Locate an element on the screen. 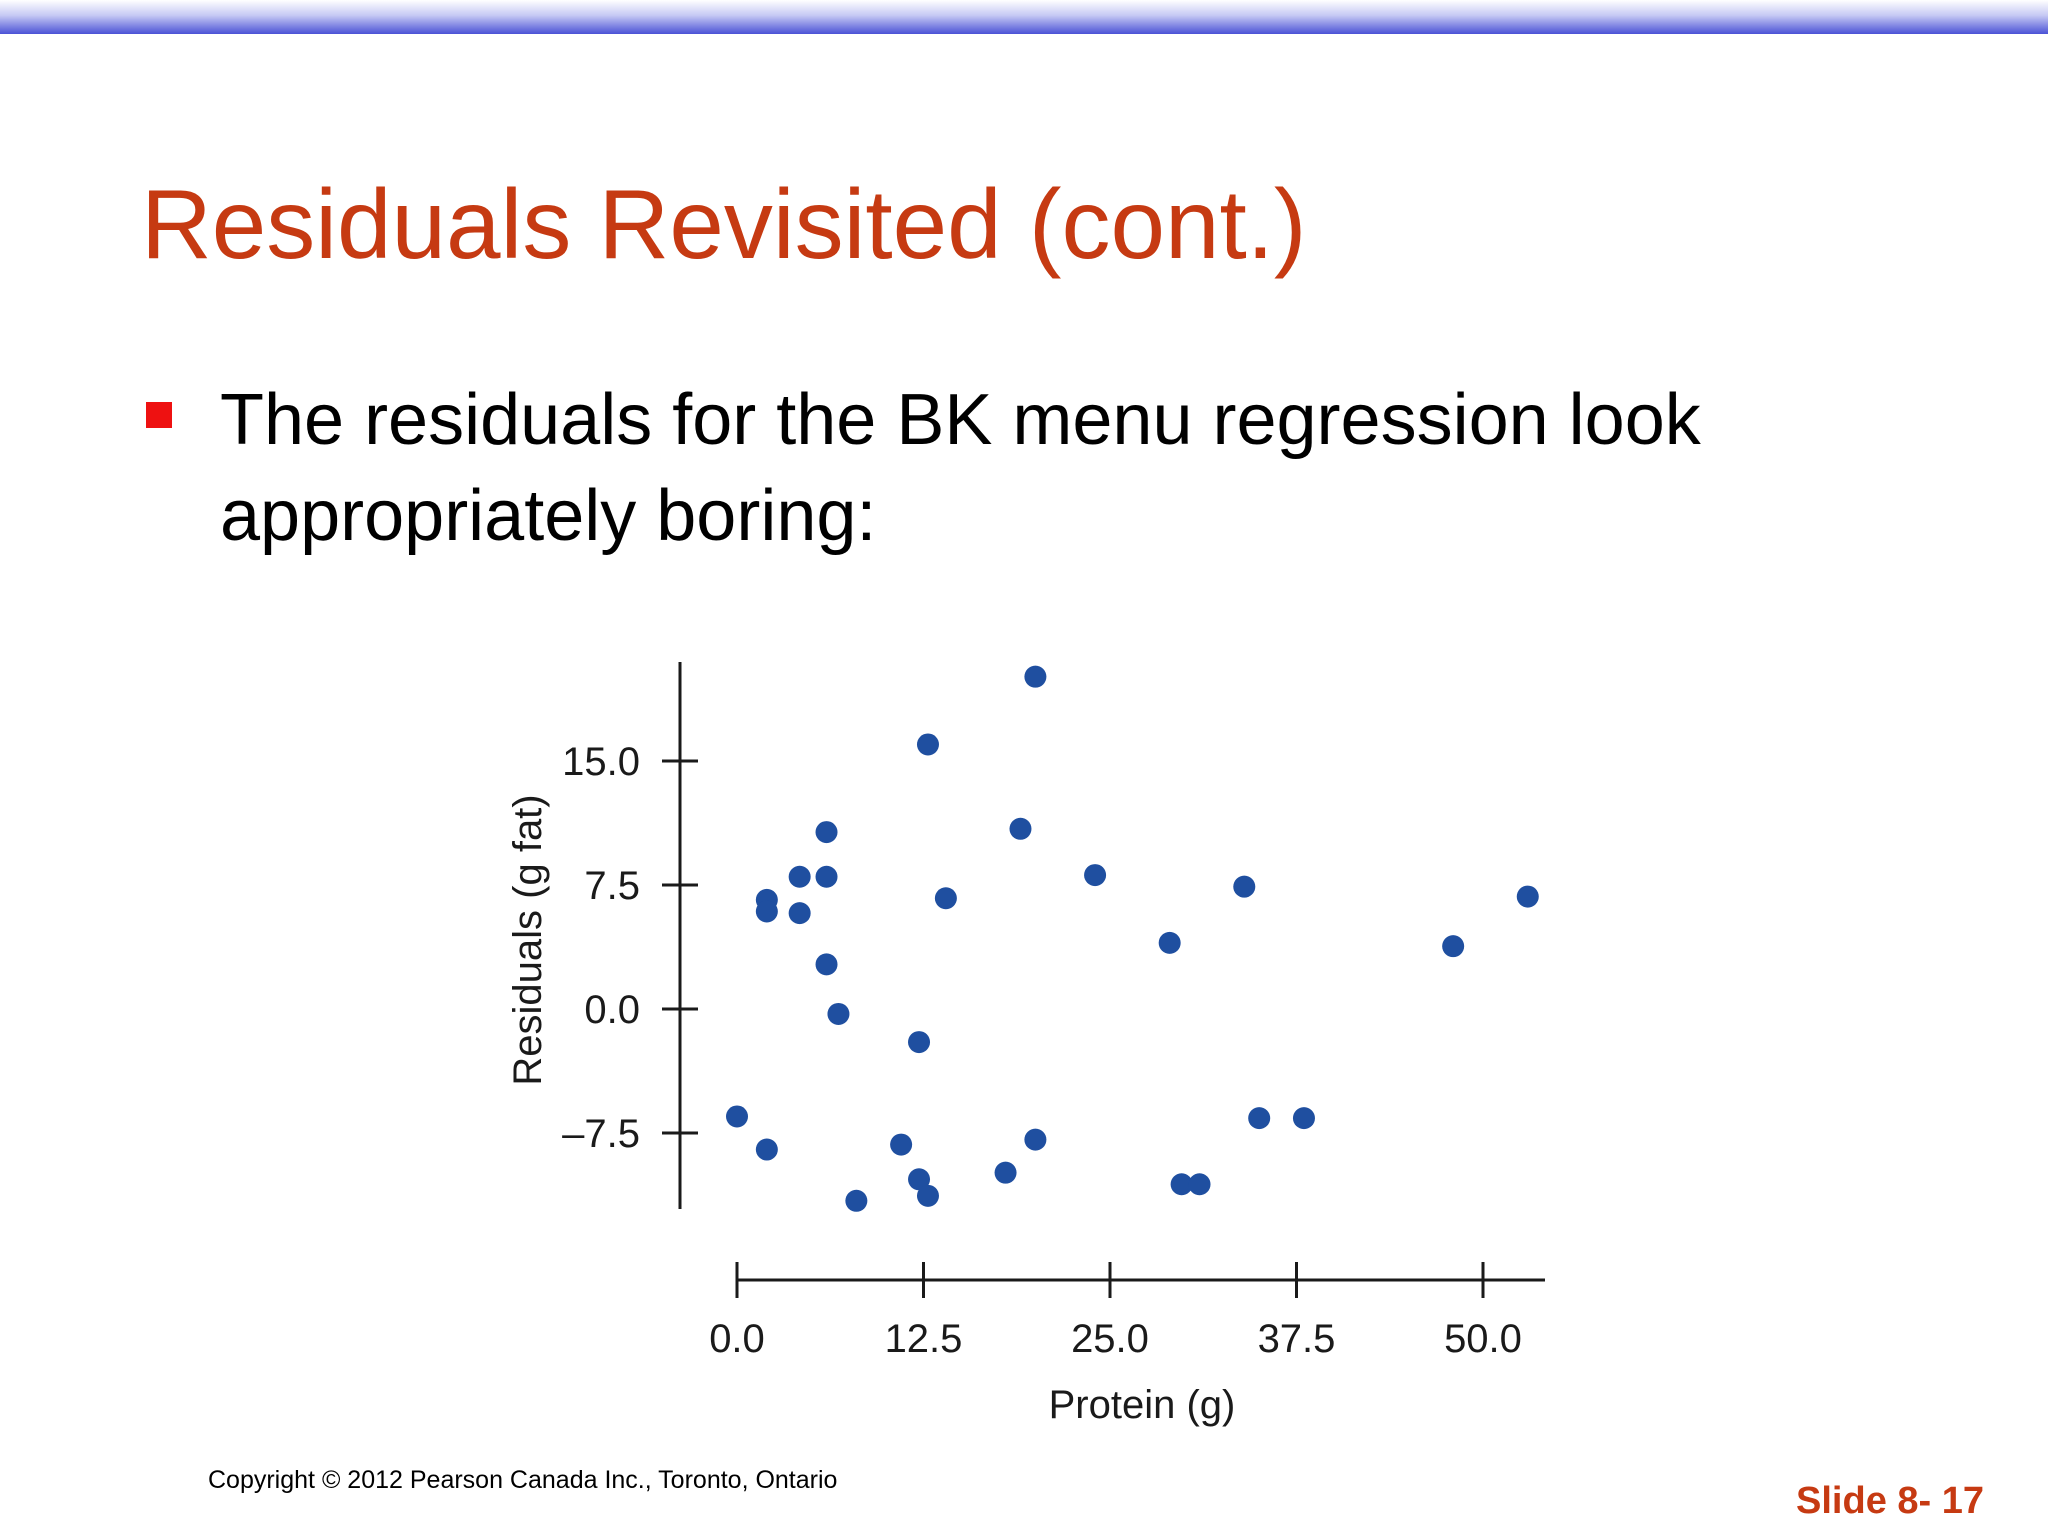  y-tick-label: 15.0 is located at coordinates (601, 762).